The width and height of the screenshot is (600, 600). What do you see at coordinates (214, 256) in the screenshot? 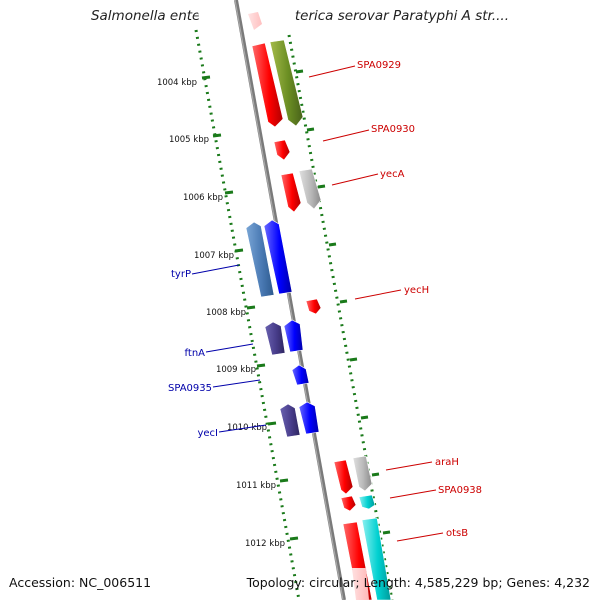
I see `scale-label: 1007 kbp` at bounding box center [214, 256].